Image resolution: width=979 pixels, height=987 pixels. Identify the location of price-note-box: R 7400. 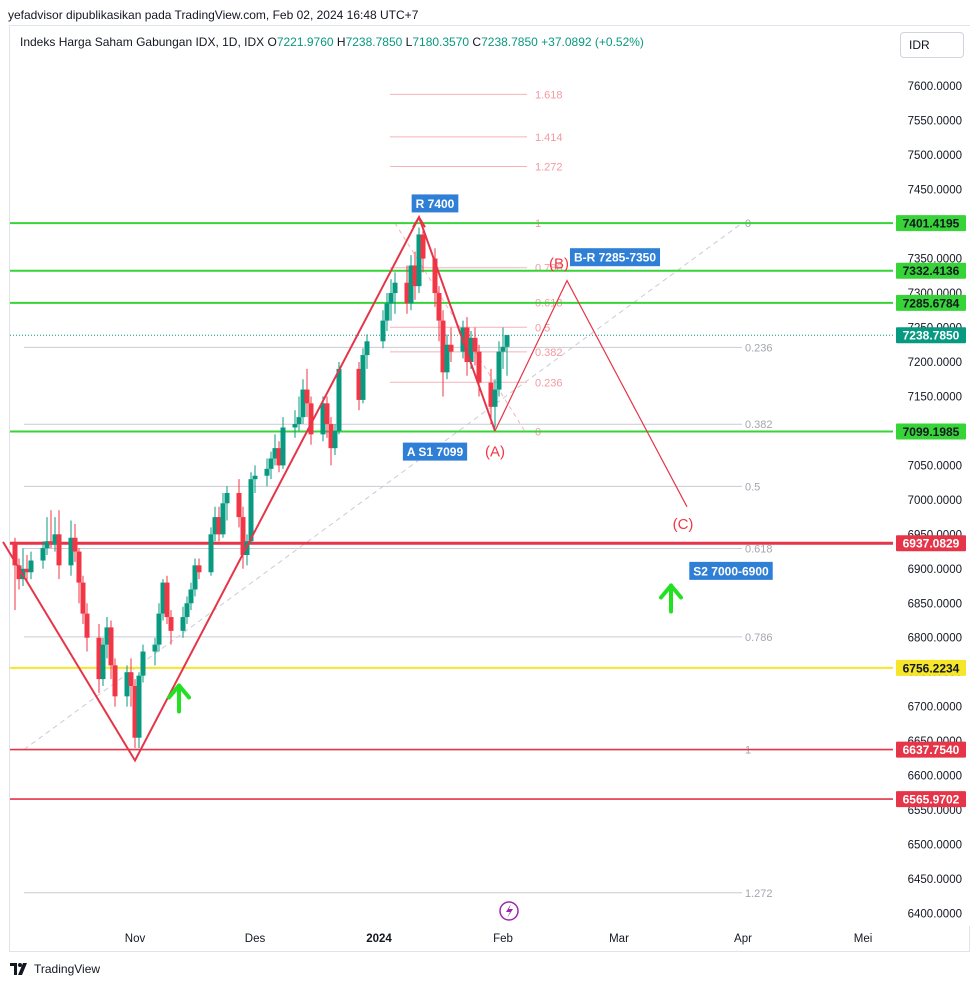
(435, 203).